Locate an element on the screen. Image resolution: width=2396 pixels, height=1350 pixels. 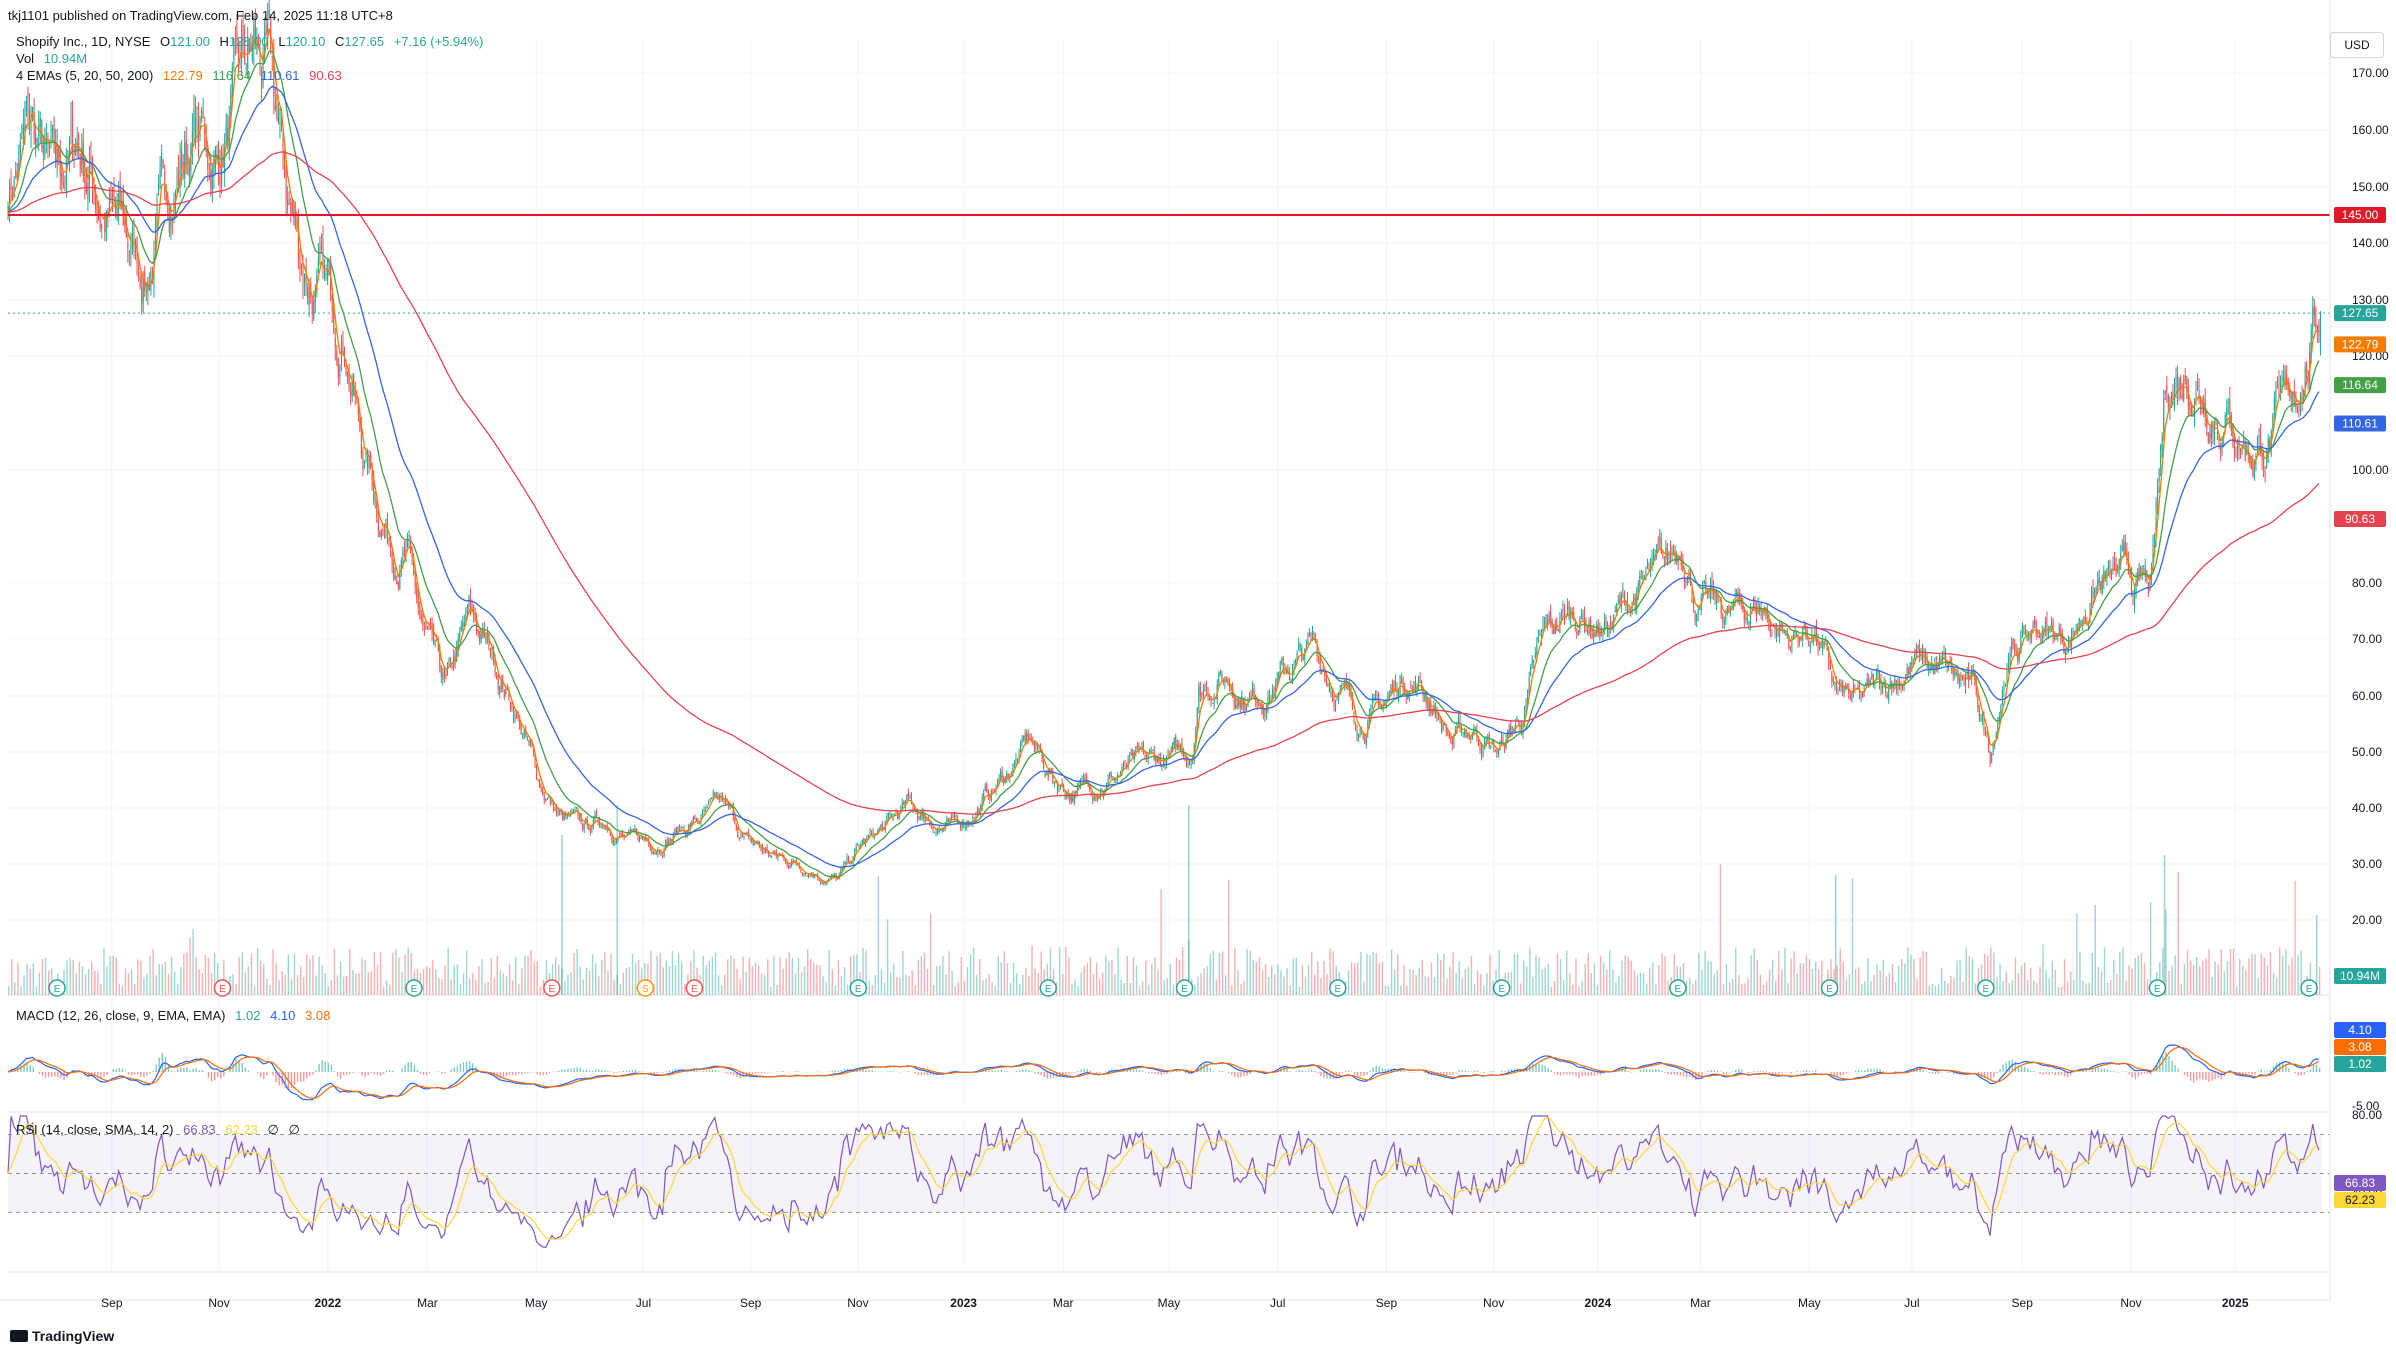
time-tick-label: Jul is located at coordinates (1277, 1303).